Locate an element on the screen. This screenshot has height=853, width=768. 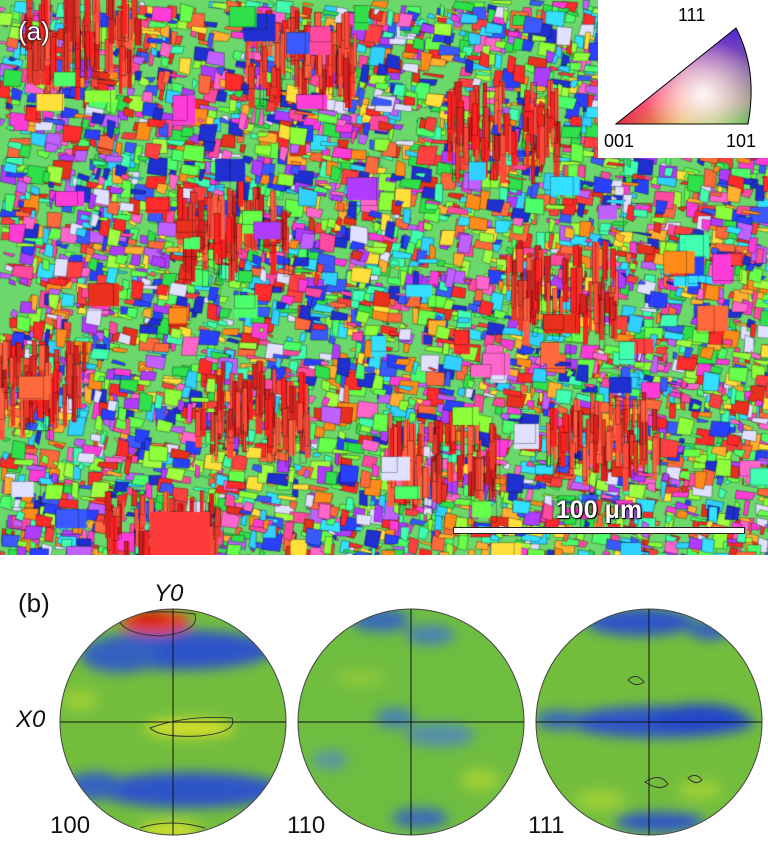
pole-figure-label-110: 110 is located at coordinates (306, 825).